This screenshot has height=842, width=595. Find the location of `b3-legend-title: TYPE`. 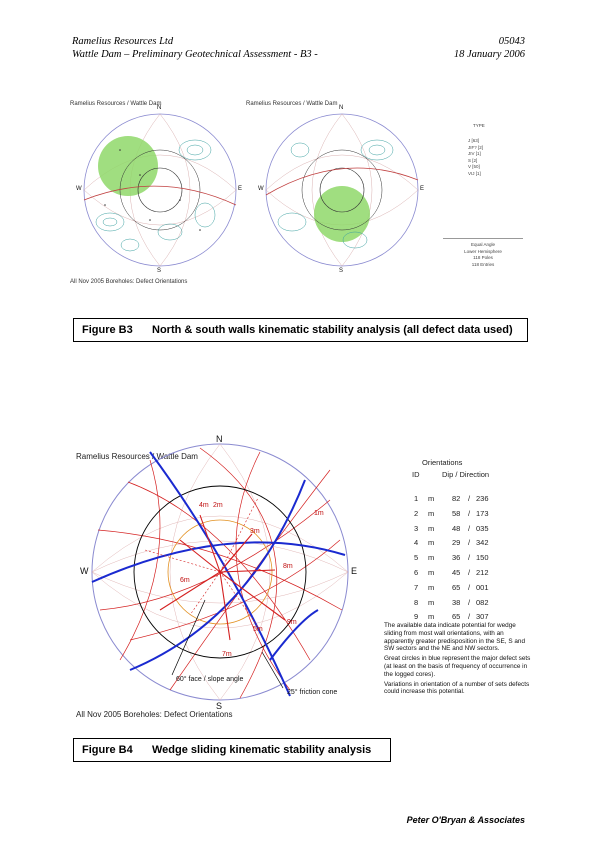

b3-legend-title: TYPE is located at coordinates (479, 125).